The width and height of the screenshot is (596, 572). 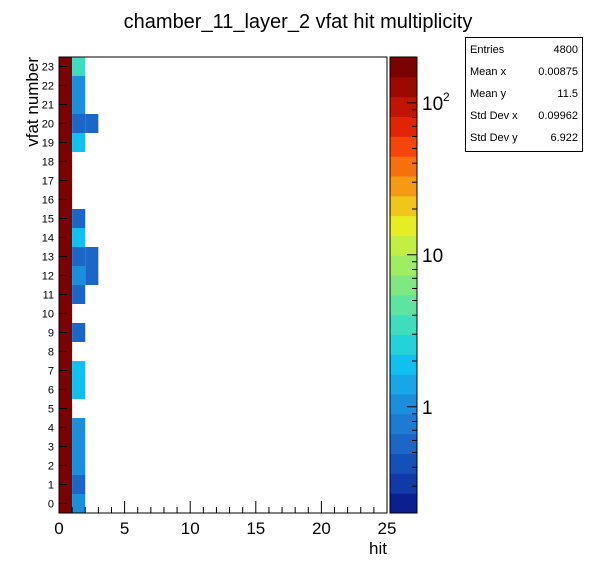 I want to click on y-tick-label: 14, so click(x=48, y=239).